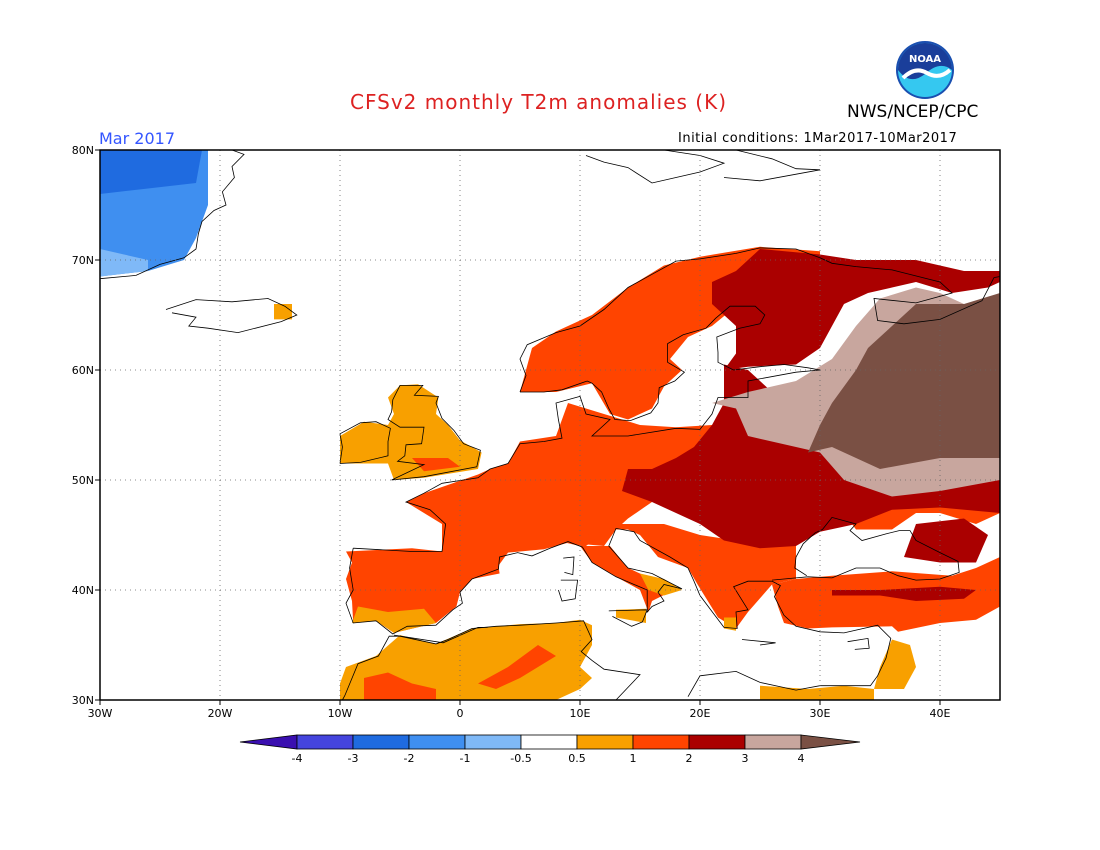 The height and width of the screenshot is (850, 1100). What do you see at coordinates (577, 758) in the screenshot?
I see `colorbar-tick-label: 0.5` at bounding box center [577, 758].